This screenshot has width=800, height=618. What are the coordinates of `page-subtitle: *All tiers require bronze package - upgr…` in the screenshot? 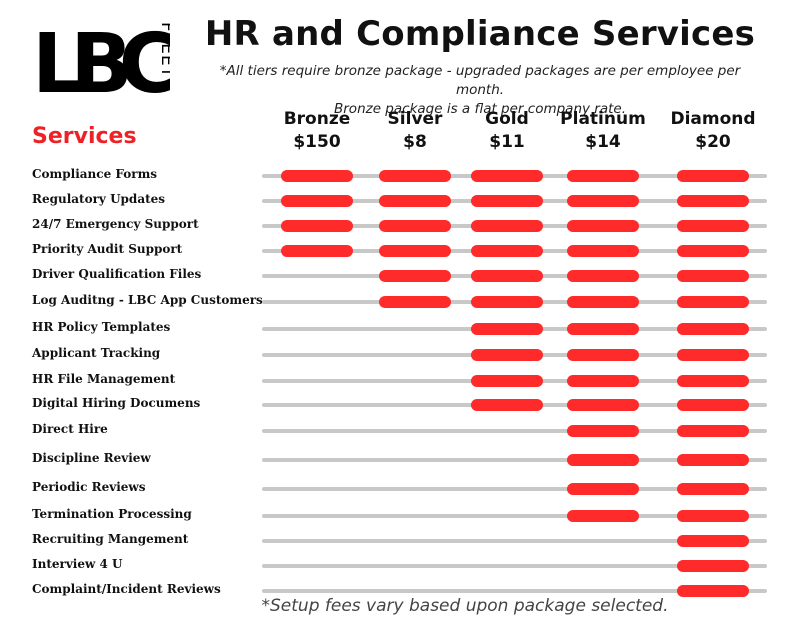 It's located at (480, 90).